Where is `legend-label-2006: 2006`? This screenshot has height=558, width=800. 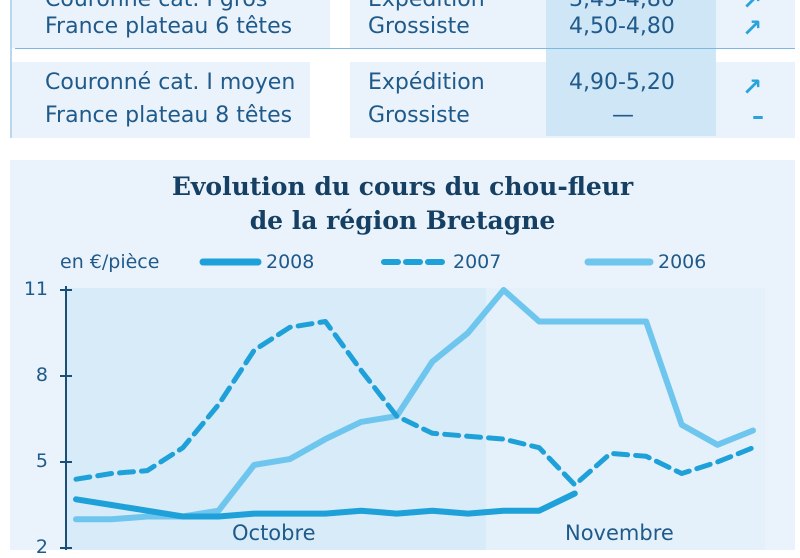
legend-label-2006: 2006 is located at coordinates (682, 262).